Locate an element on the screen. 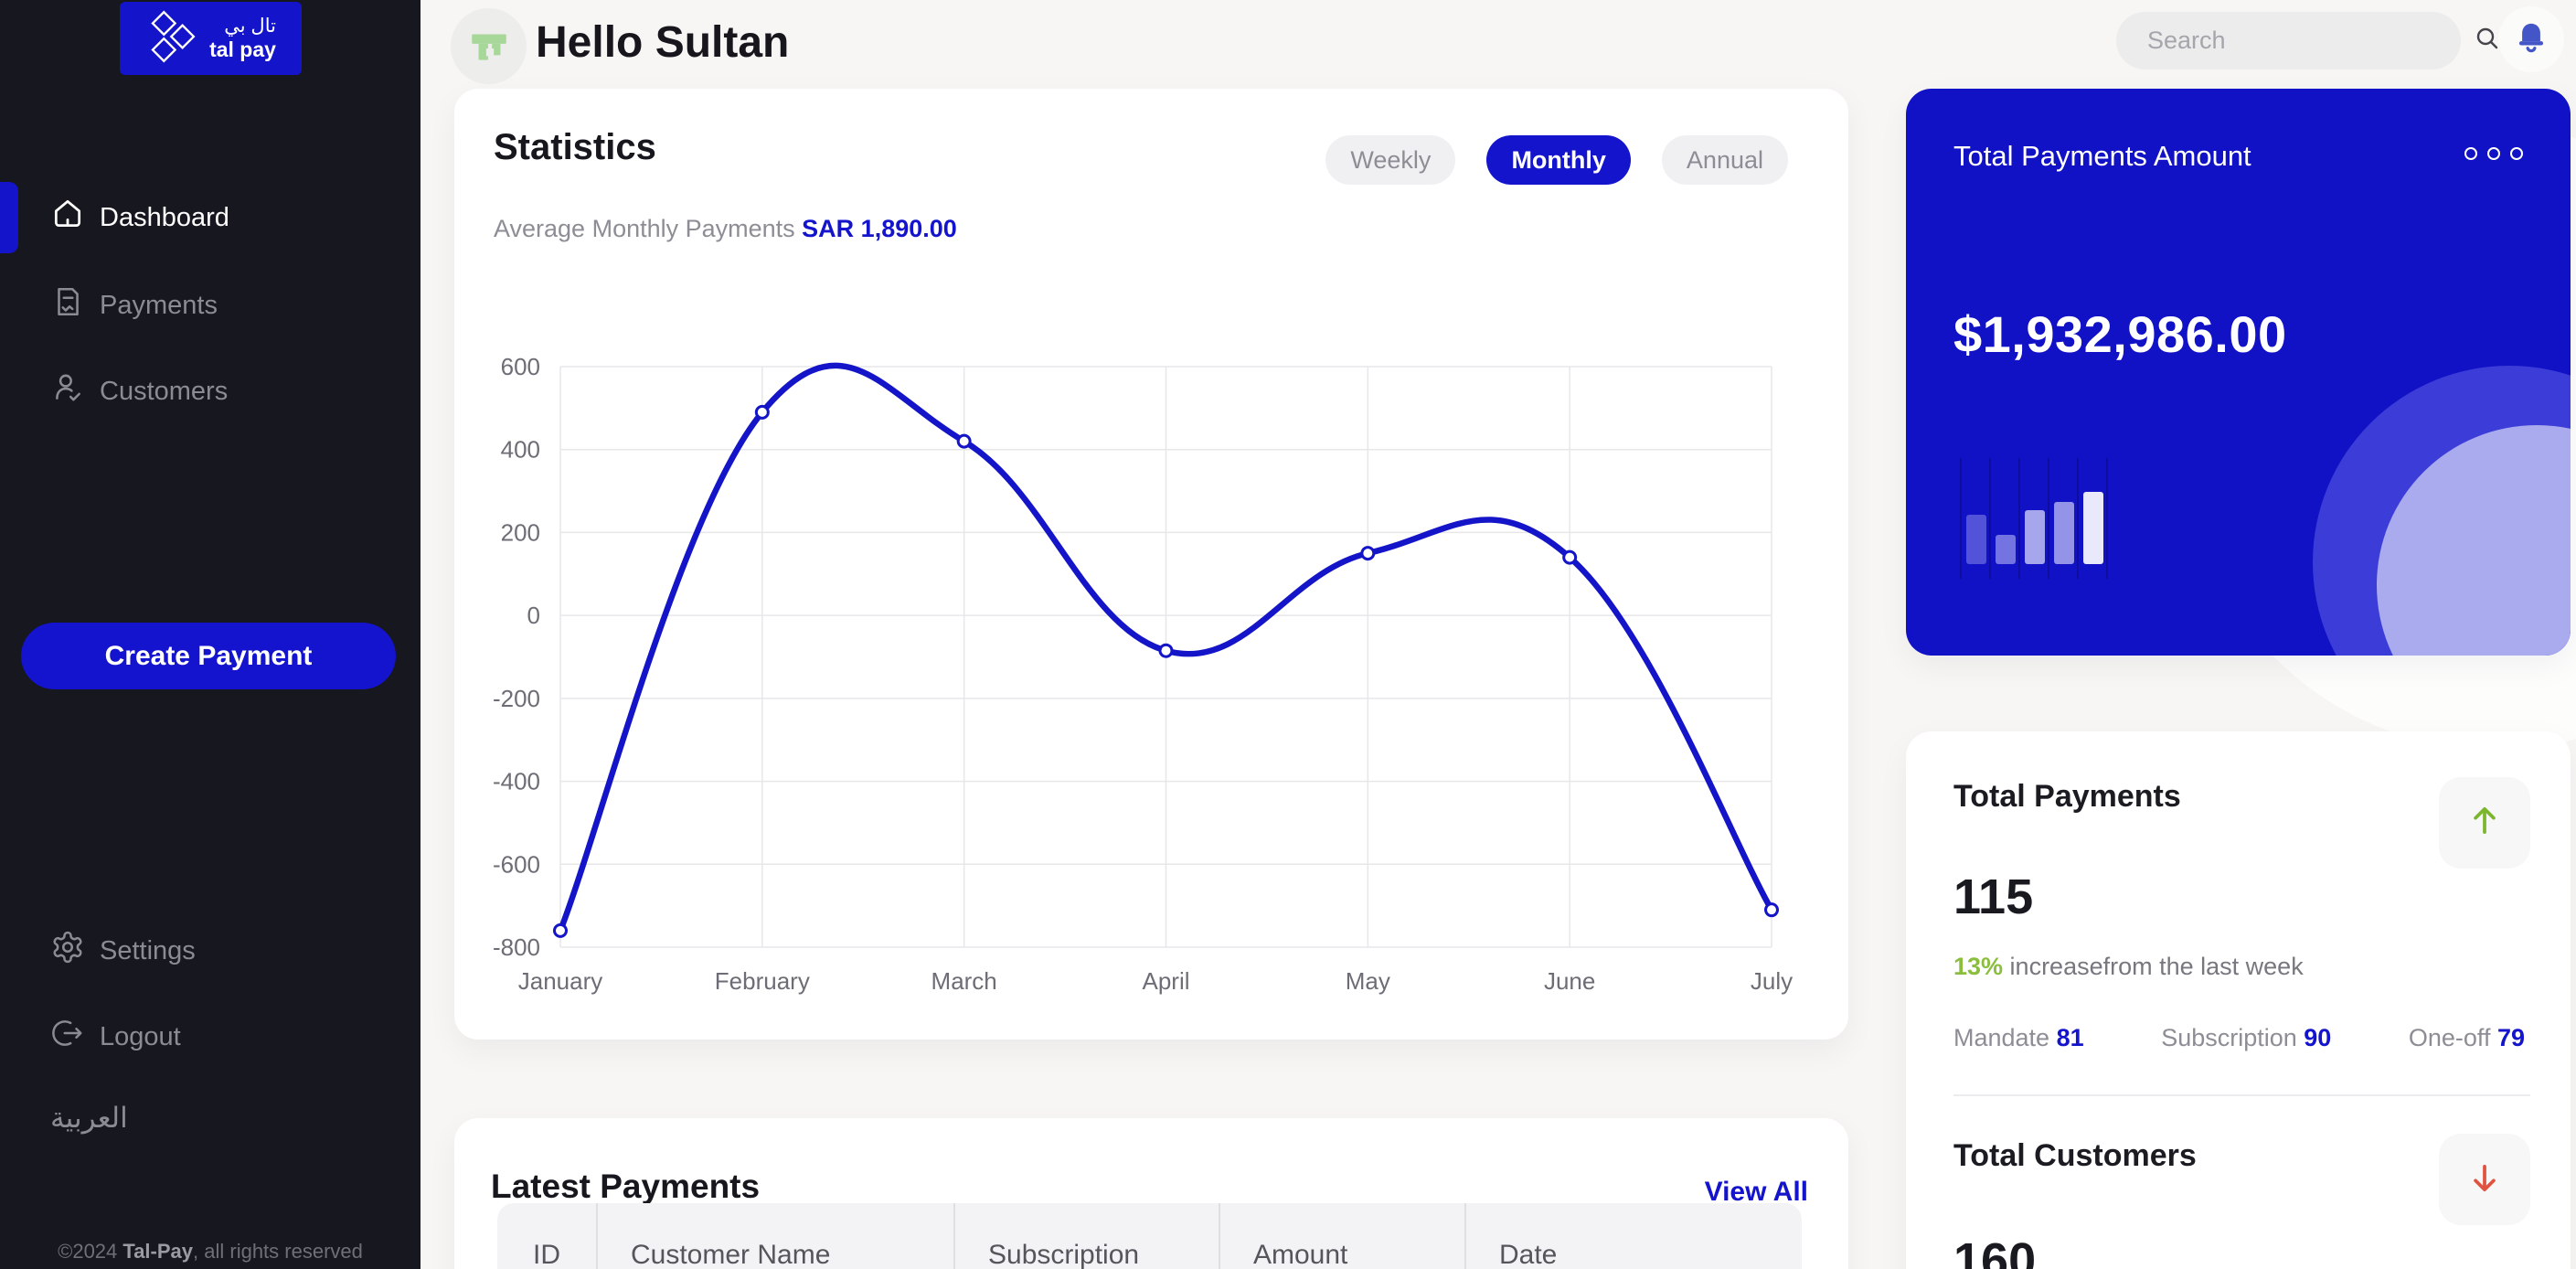 The height and width of the screenshot is (1269, 2576). bell-icon is located at coordinates (2531, 39).